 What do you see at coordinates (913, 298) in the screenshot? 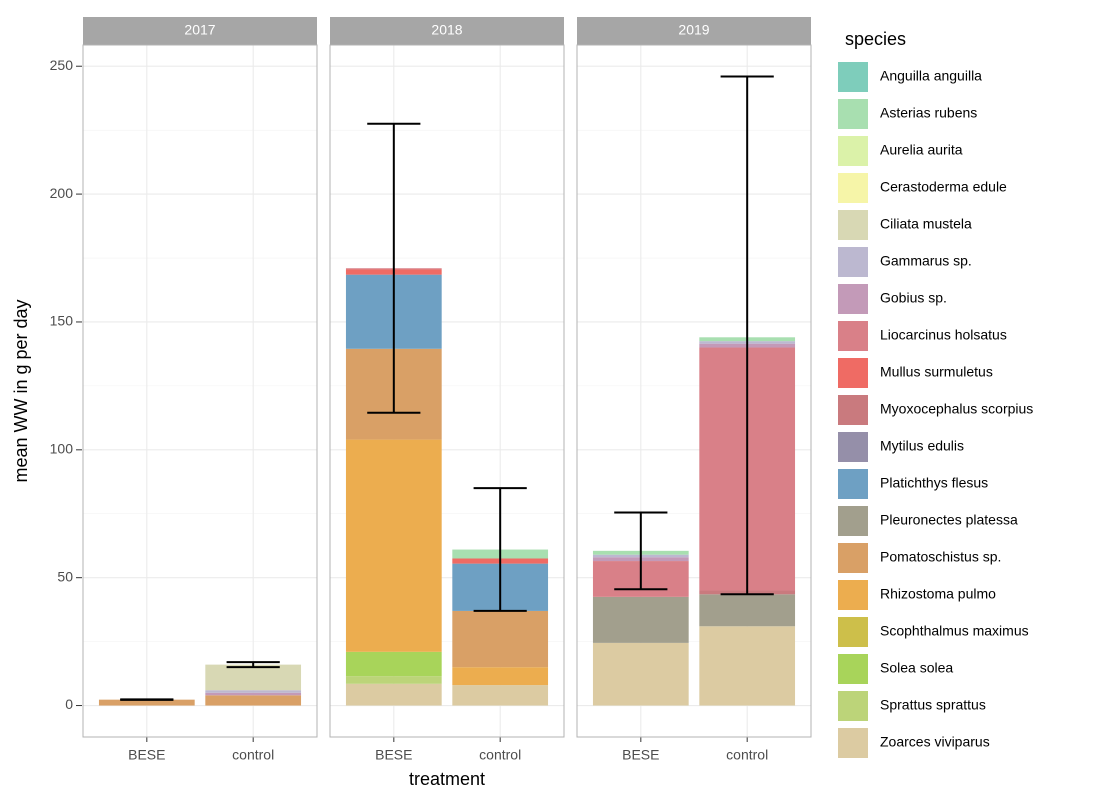
I see `legend-label: Gobius sp.` at bounding box center [913, 298].